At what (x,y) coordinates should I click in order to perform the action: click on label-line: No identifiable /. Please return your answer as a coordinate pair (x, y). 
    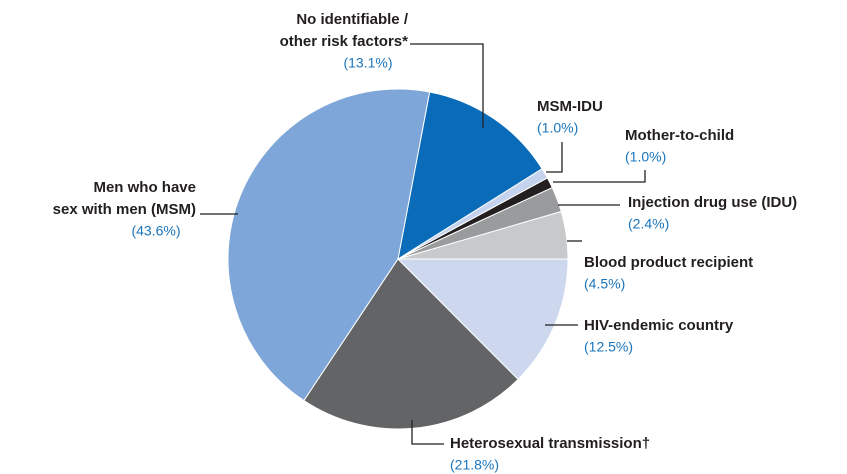
    Looking at the image, I should click on (352, 19).